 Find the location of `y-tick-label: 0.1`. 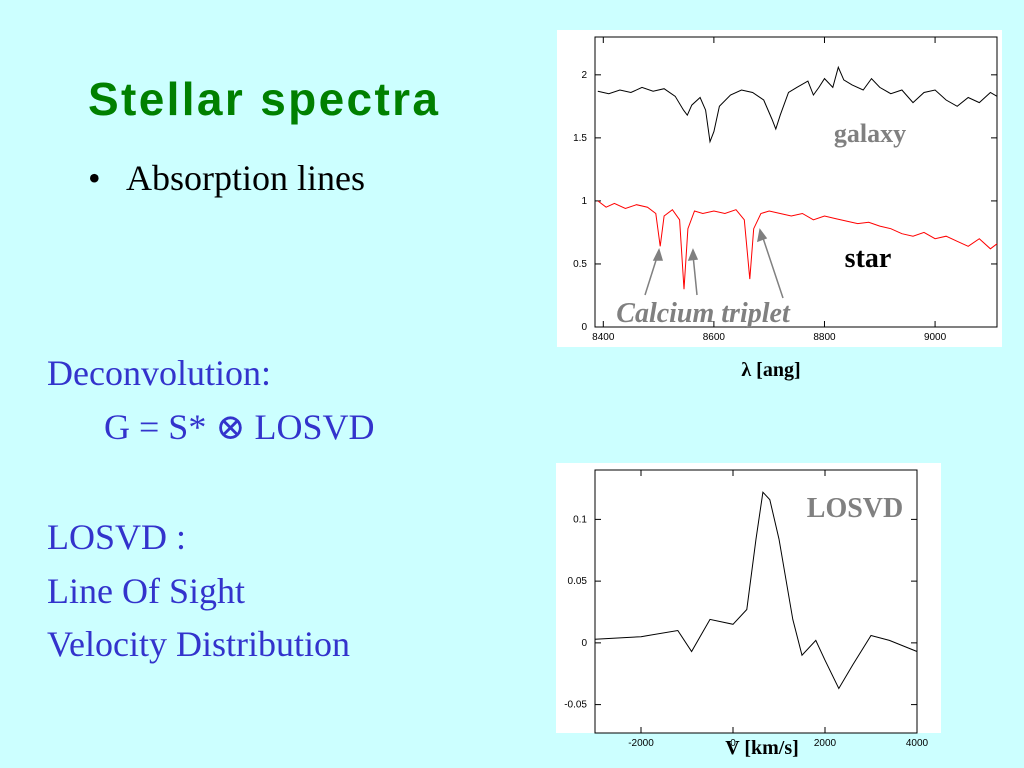

y-tick-label: 0.1 is located at coordinates (580, 519).